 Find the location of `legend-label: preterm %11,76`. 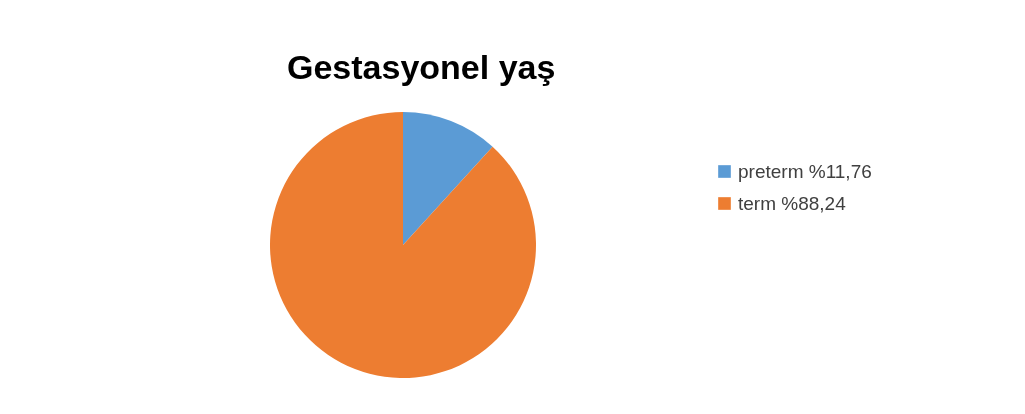

legend-label: preterm %11,76 is located at coordinates (805, 171).